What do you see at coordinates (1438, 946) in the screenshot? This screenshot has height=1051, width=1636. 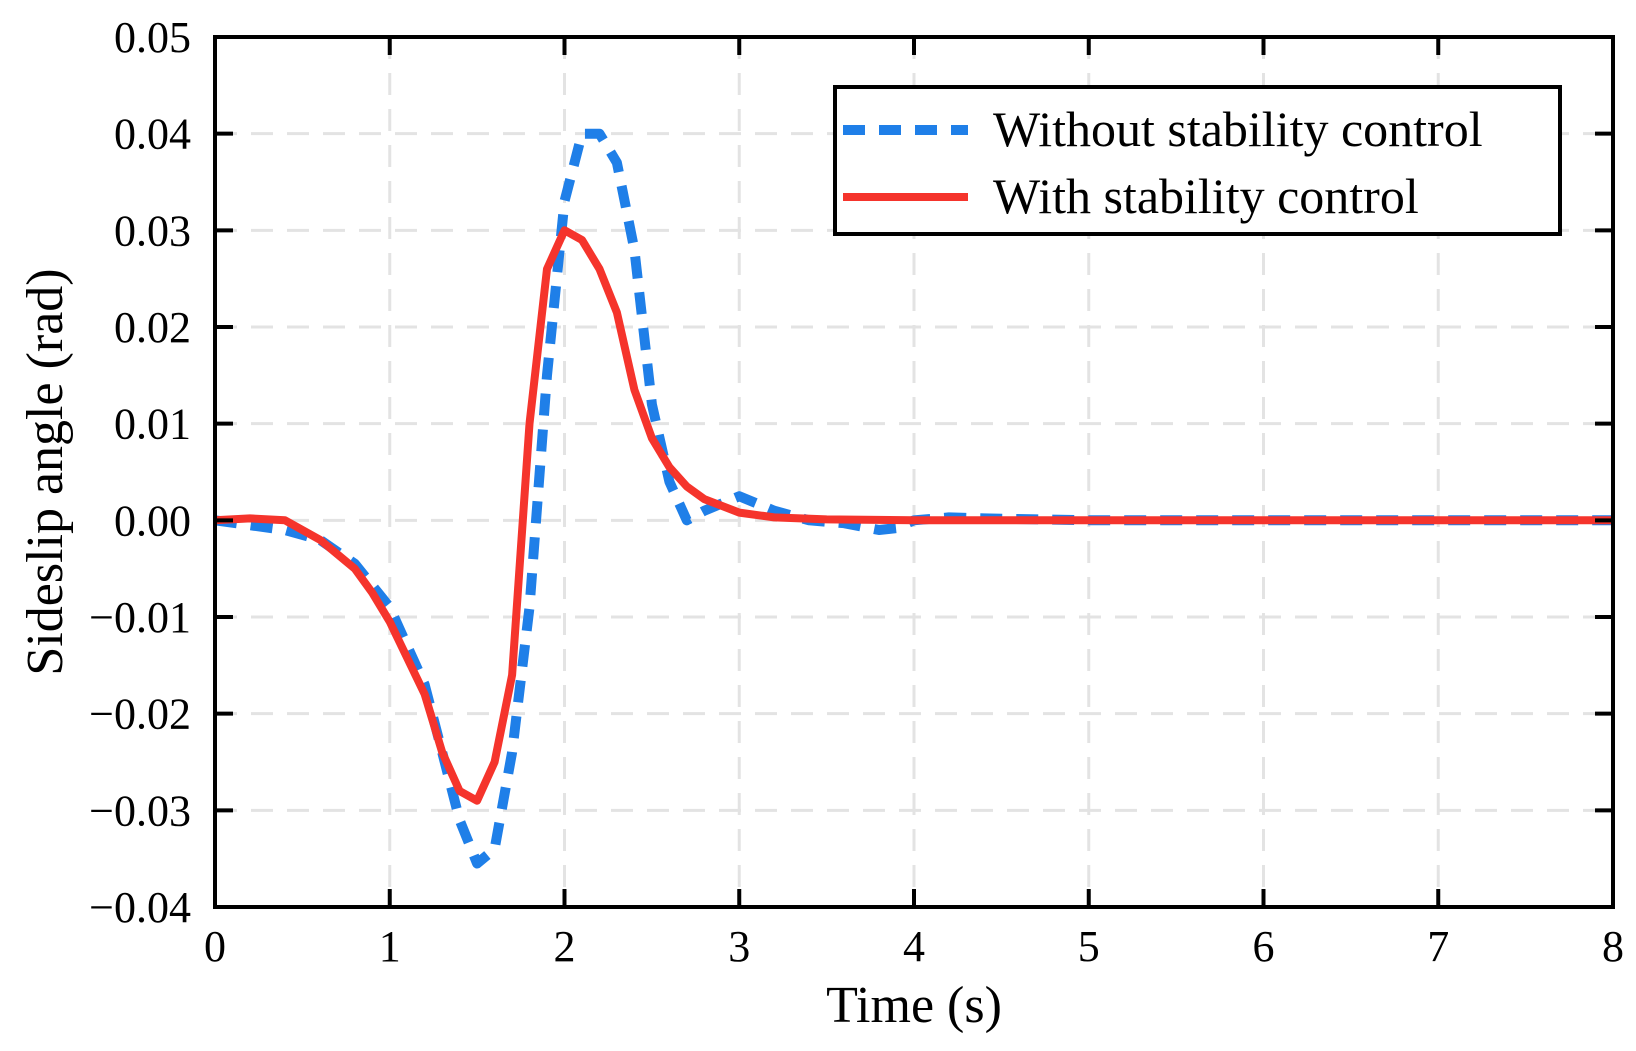 I see `x-tick-label: 7` at bounding box center [1438, 946].